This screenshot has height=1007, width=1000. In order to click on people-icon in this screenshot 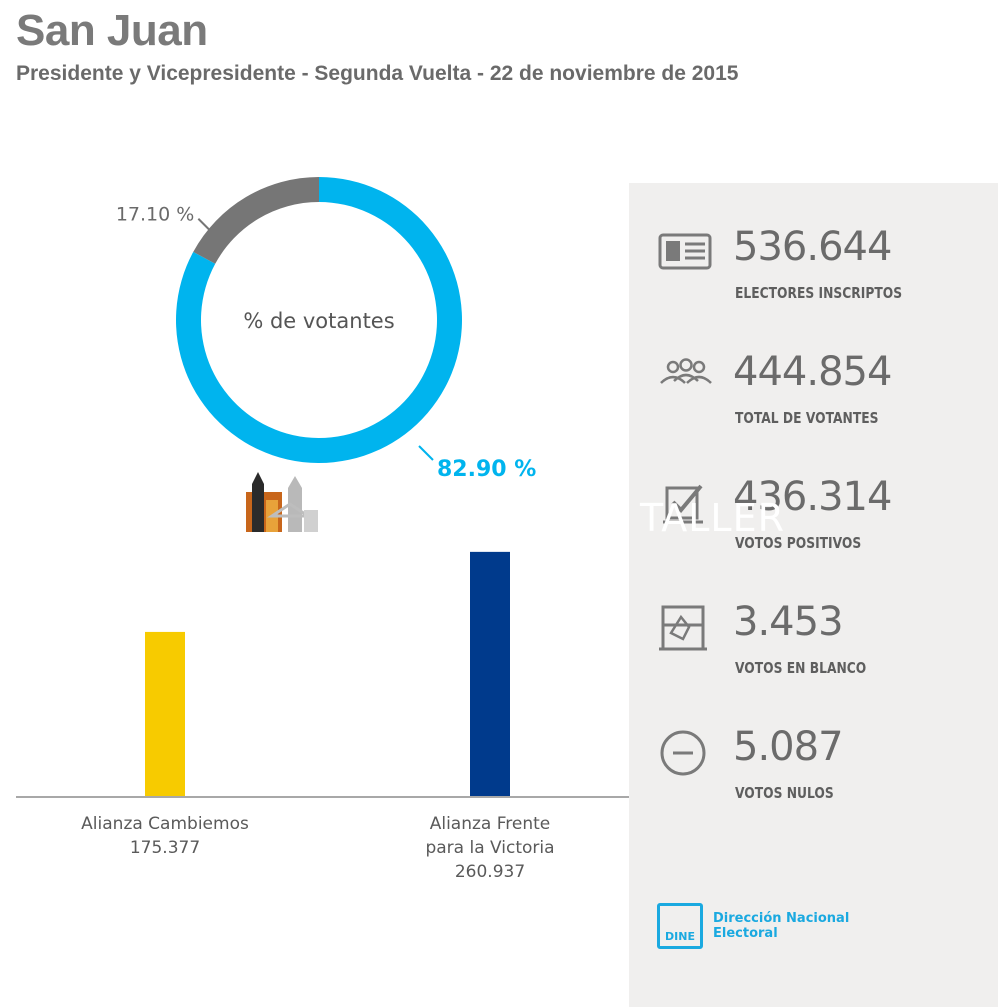, I will do `click(686, 371)`.